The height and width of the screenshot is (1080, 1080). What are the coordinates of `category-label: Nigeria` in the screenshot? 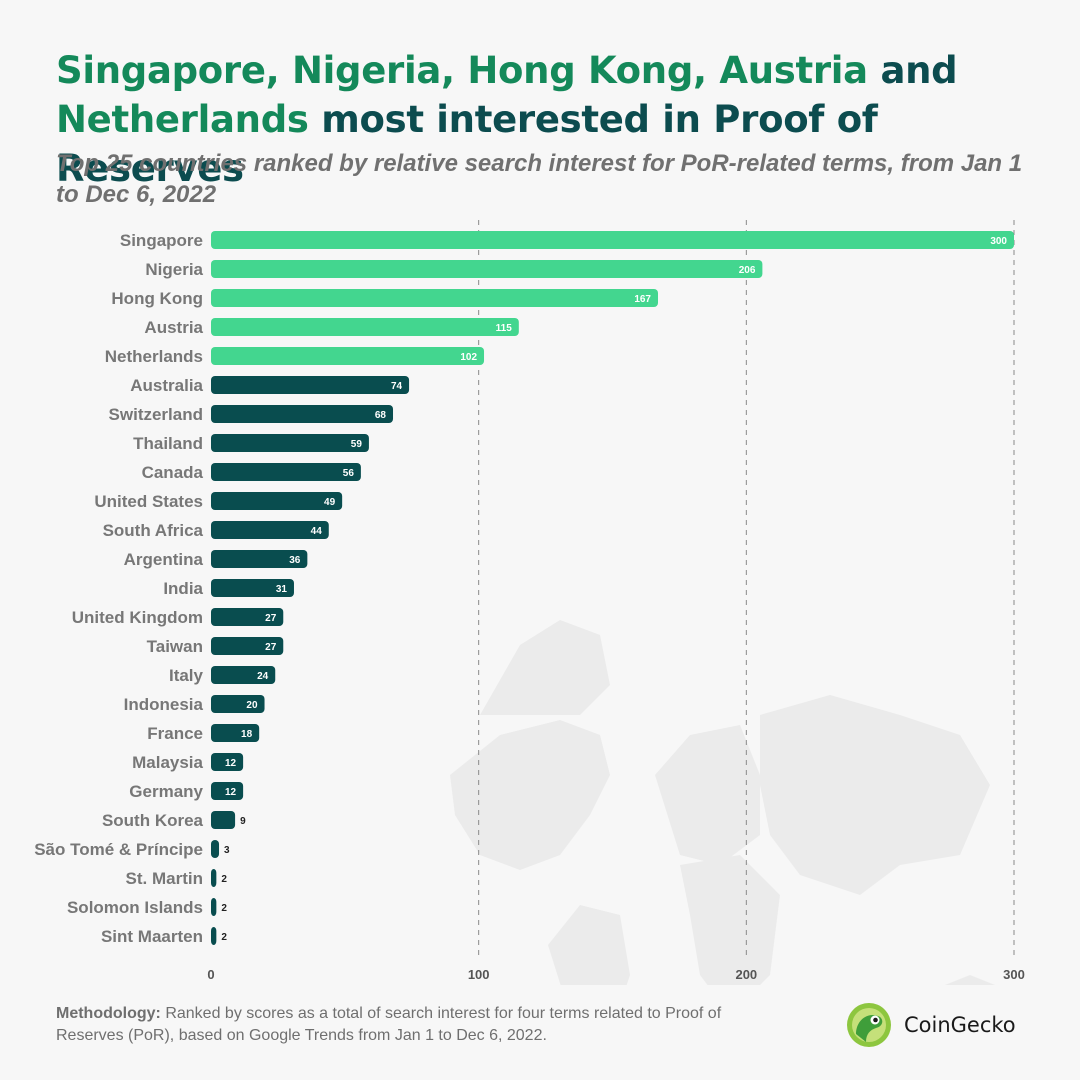 It's located at (174, 269).